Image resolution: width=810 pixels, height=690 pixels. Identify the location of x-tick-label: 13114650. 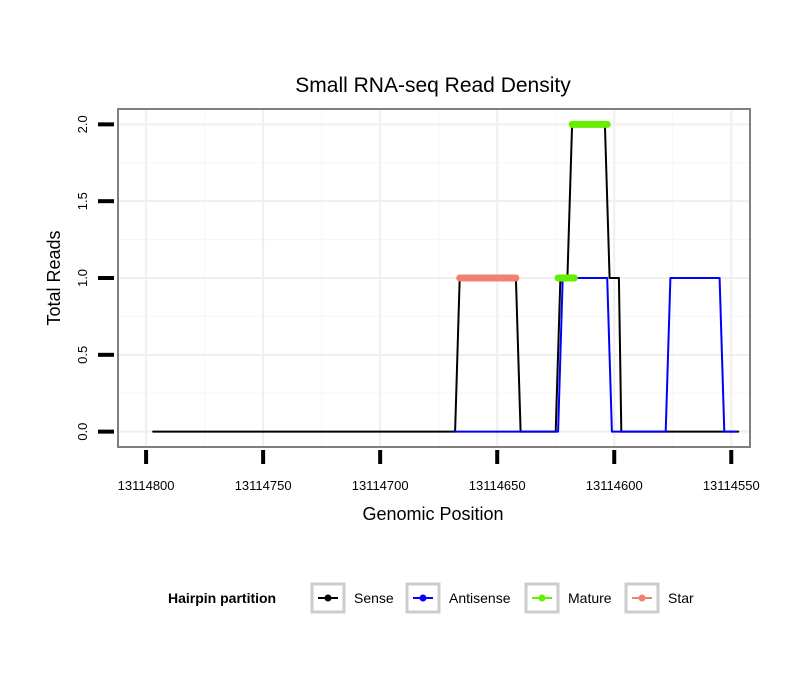
(497, 485).